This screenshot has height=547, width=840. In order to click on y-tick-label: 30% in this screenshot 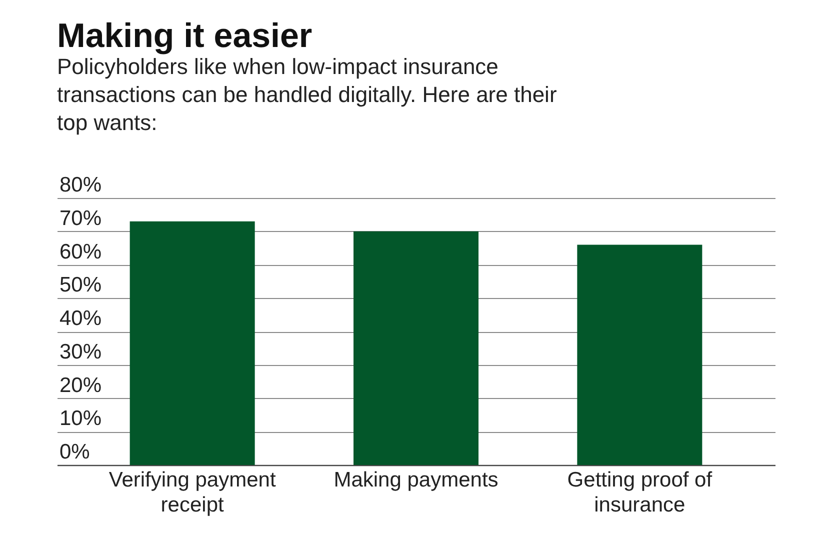, I will do `click(81, 352)`.